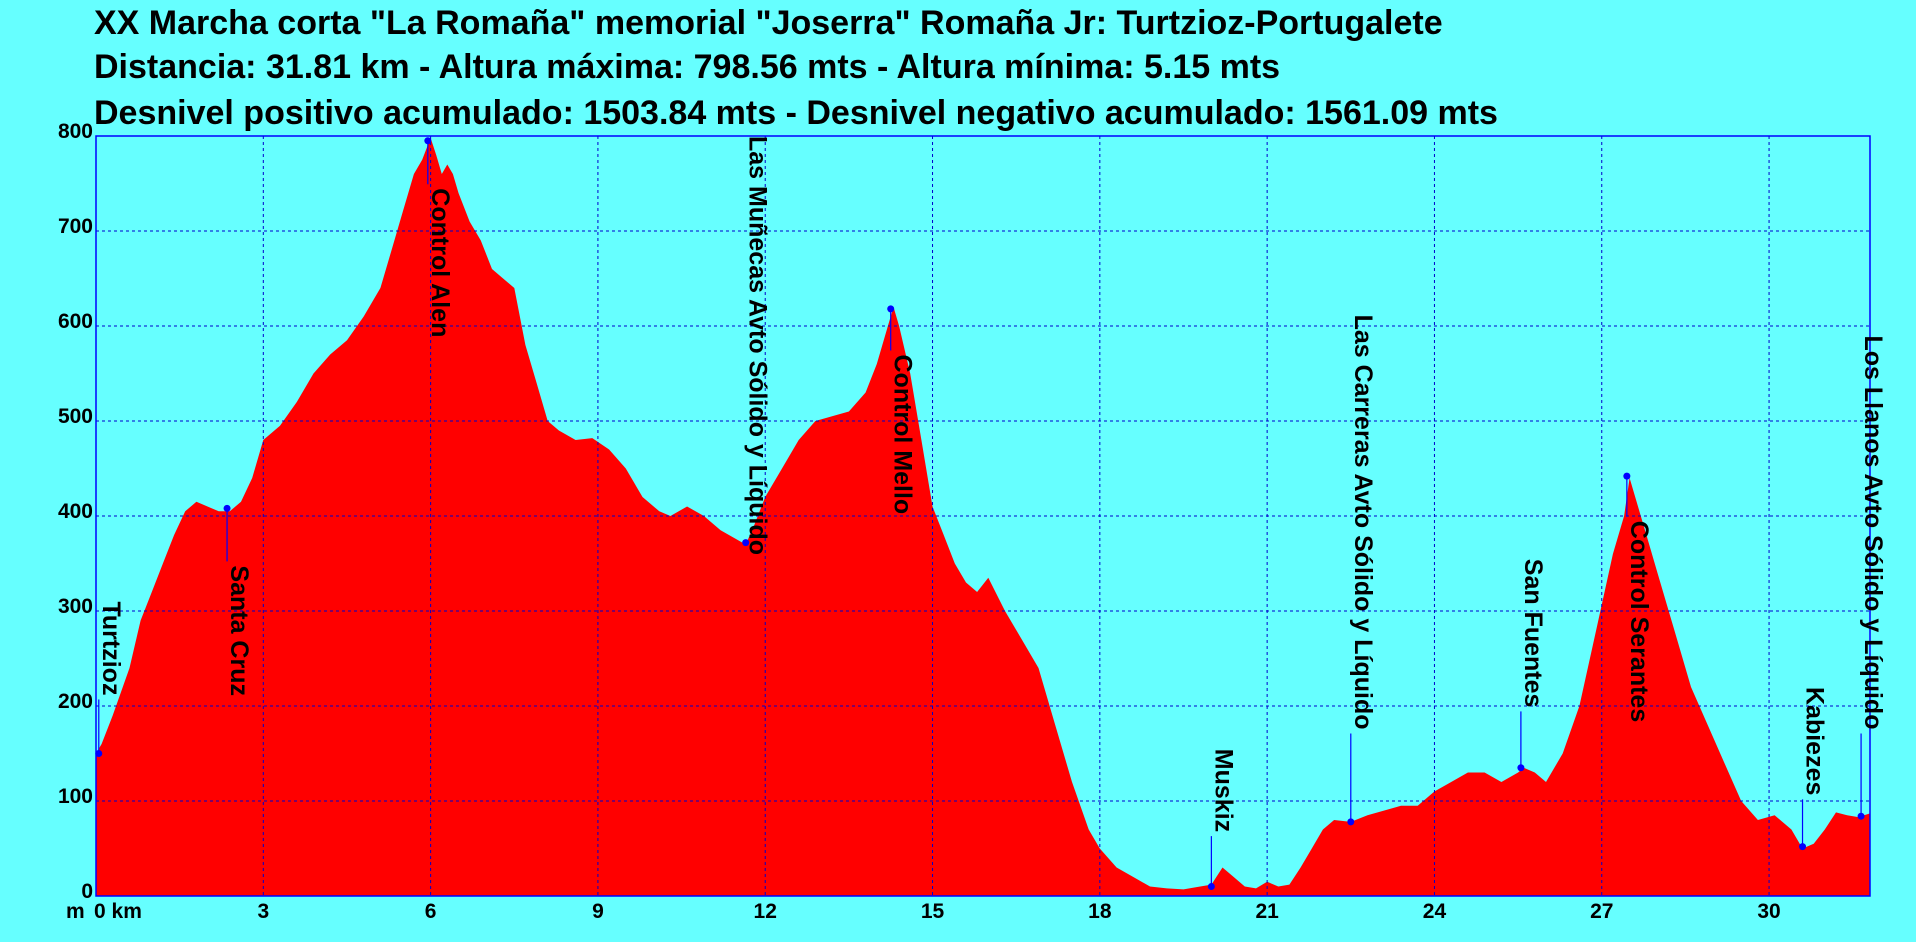 The width and height of the screenshot is (1916, 942). I want to click on waypoint: Las Carreras Avto Sólido y Líquido, so click(1362, 570).